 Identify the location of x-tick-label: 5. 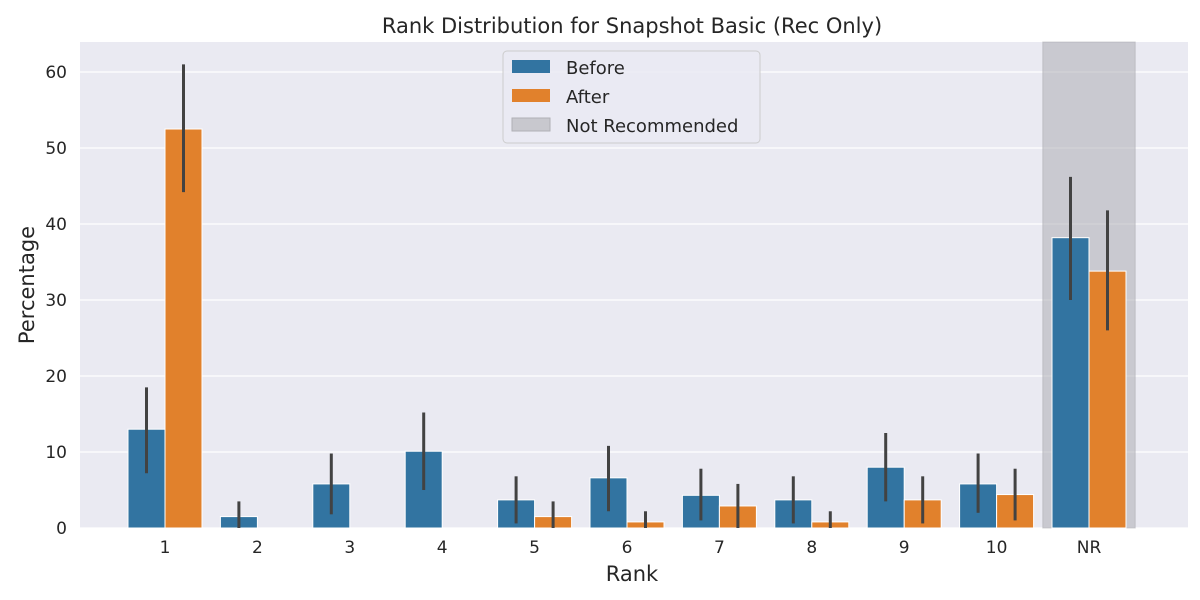
(534, 548).